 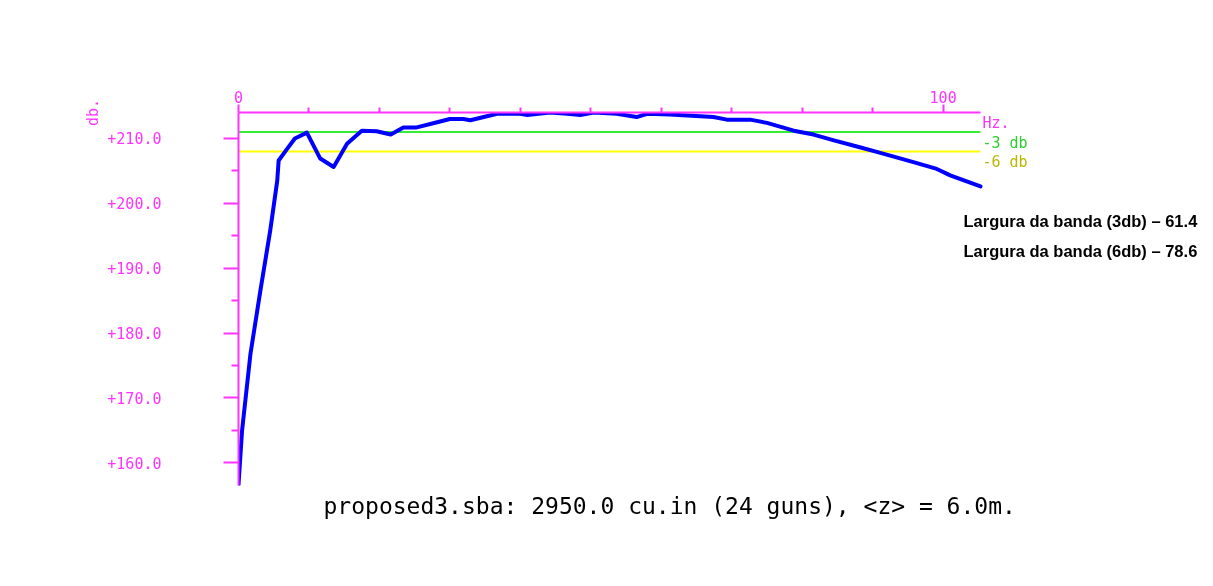 What do you see at coordinates (996, 122) in the screenshot?
I see `x-axis-title: Hz.` at bounding box center [996, 122].